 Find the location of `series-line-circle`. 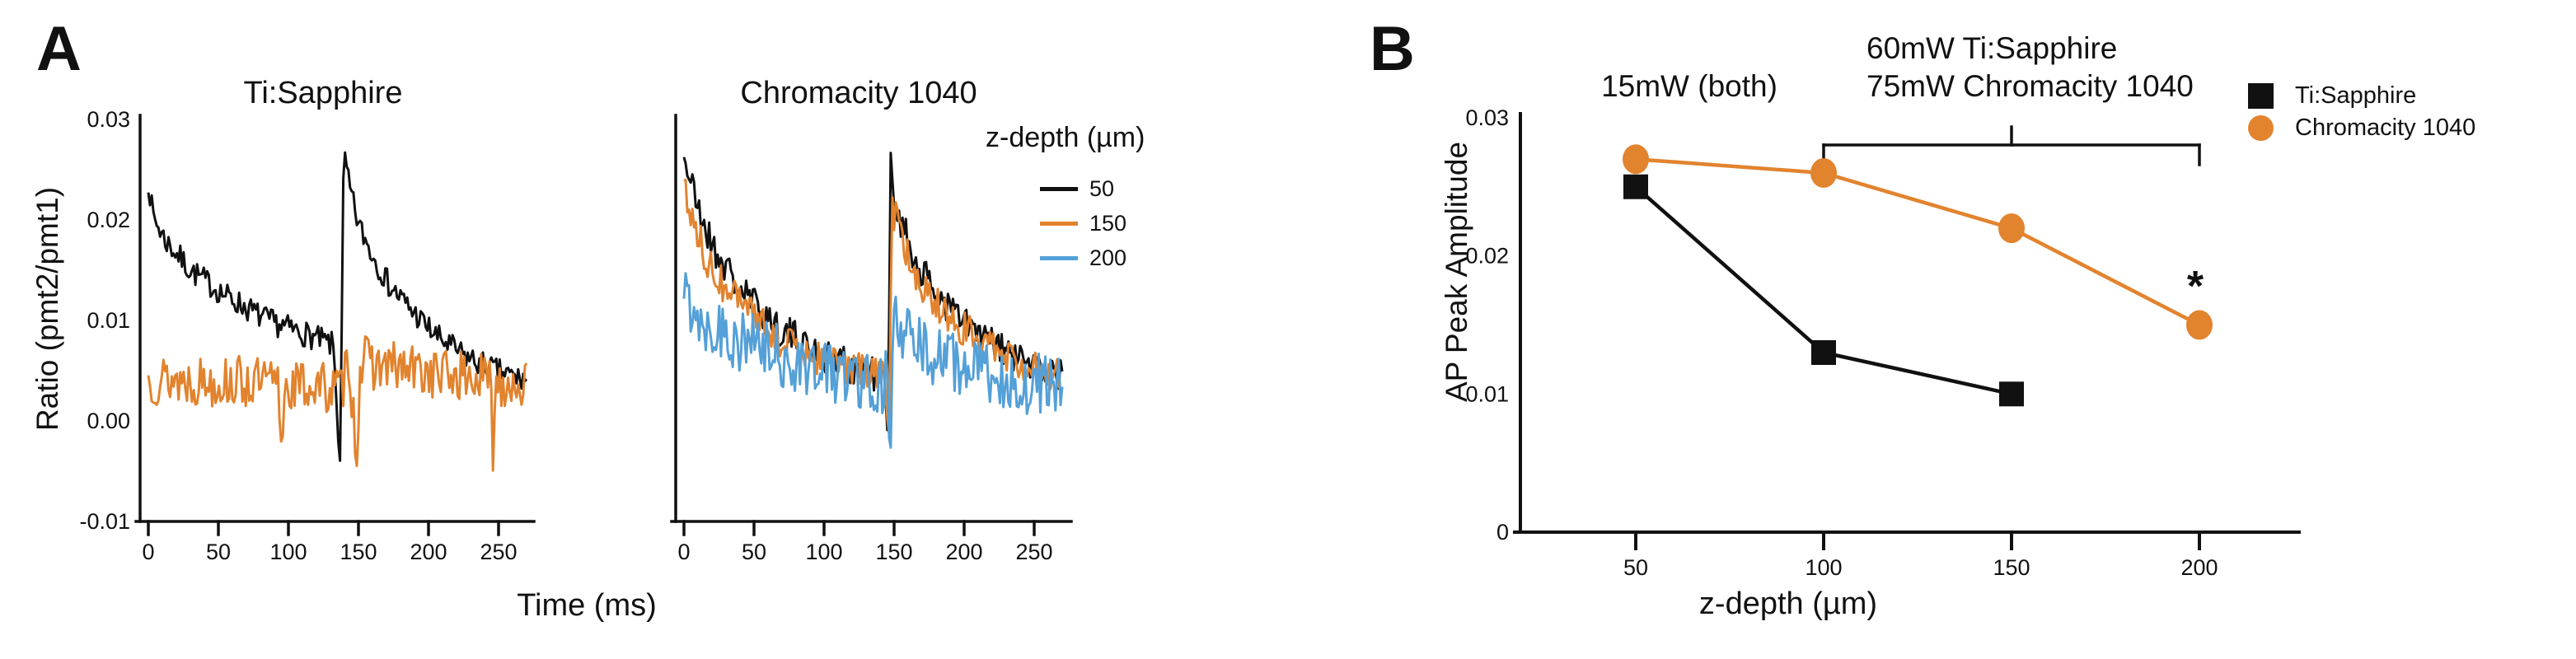

series-line-circle is located at coordinates (1918, 242).